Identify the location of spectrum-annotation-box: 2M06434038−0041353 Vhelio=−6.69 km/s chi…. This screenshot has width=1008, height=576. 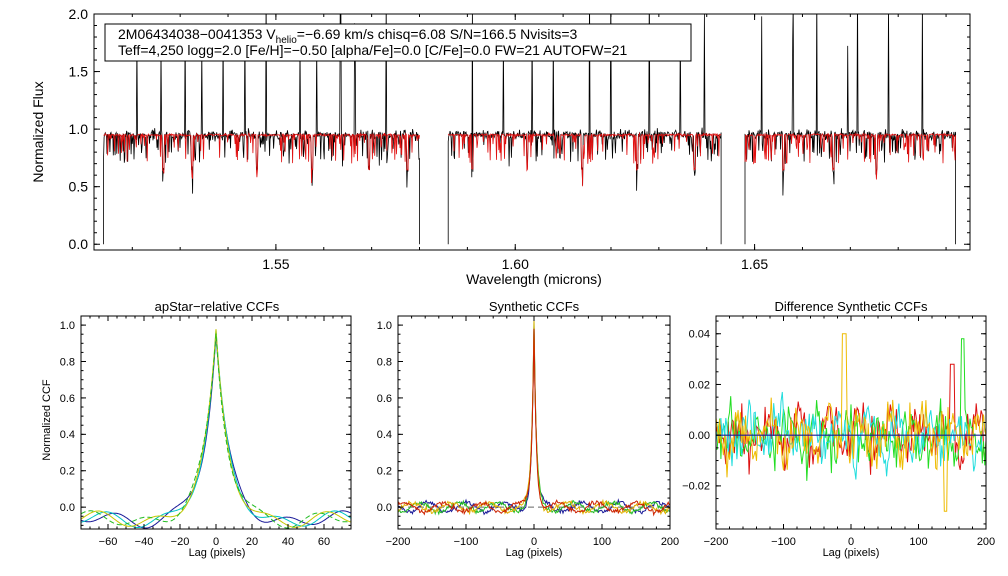
(398, 42).